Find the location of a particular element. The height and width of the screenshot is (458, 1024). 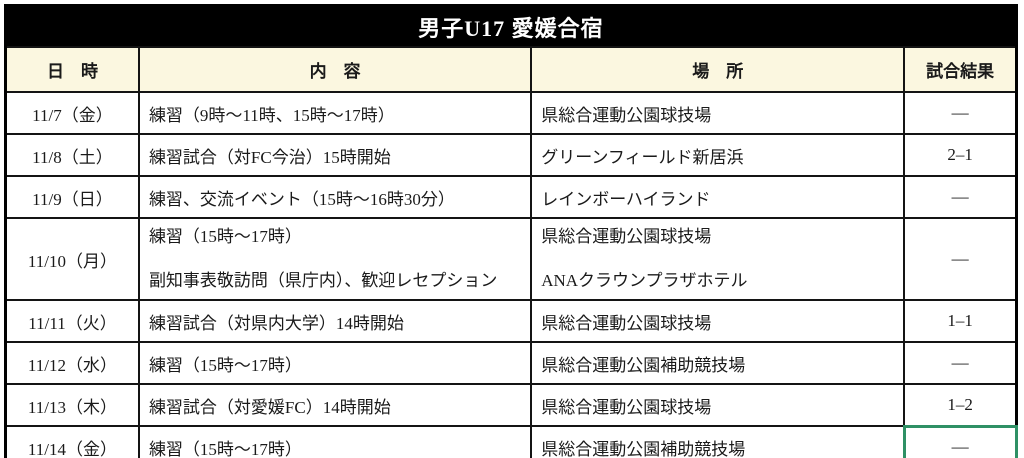

cell-date: 11/12（水） is located at coordinates (72, 363).